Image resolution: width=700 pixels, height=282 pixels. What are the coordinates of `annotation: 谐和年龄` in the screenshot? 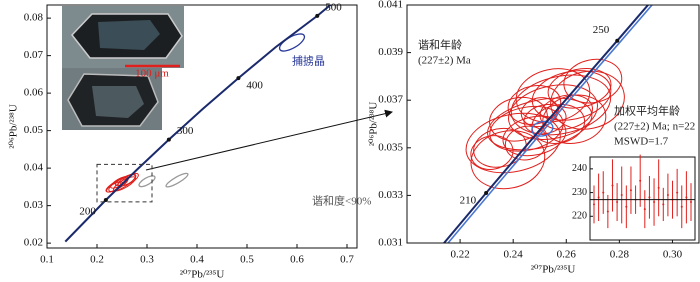 It's located at (440, 45).